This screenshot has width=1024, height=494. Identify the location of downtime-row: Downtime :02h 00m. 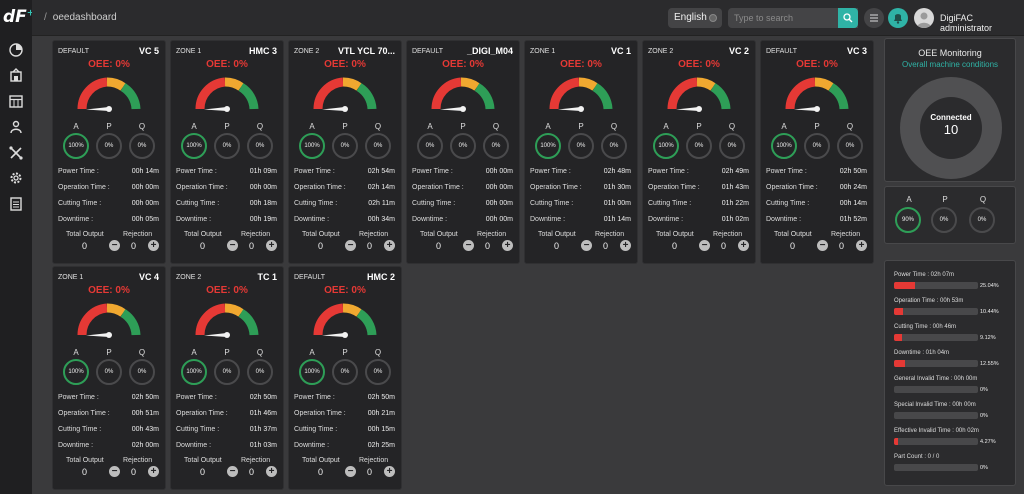
(108, 445).